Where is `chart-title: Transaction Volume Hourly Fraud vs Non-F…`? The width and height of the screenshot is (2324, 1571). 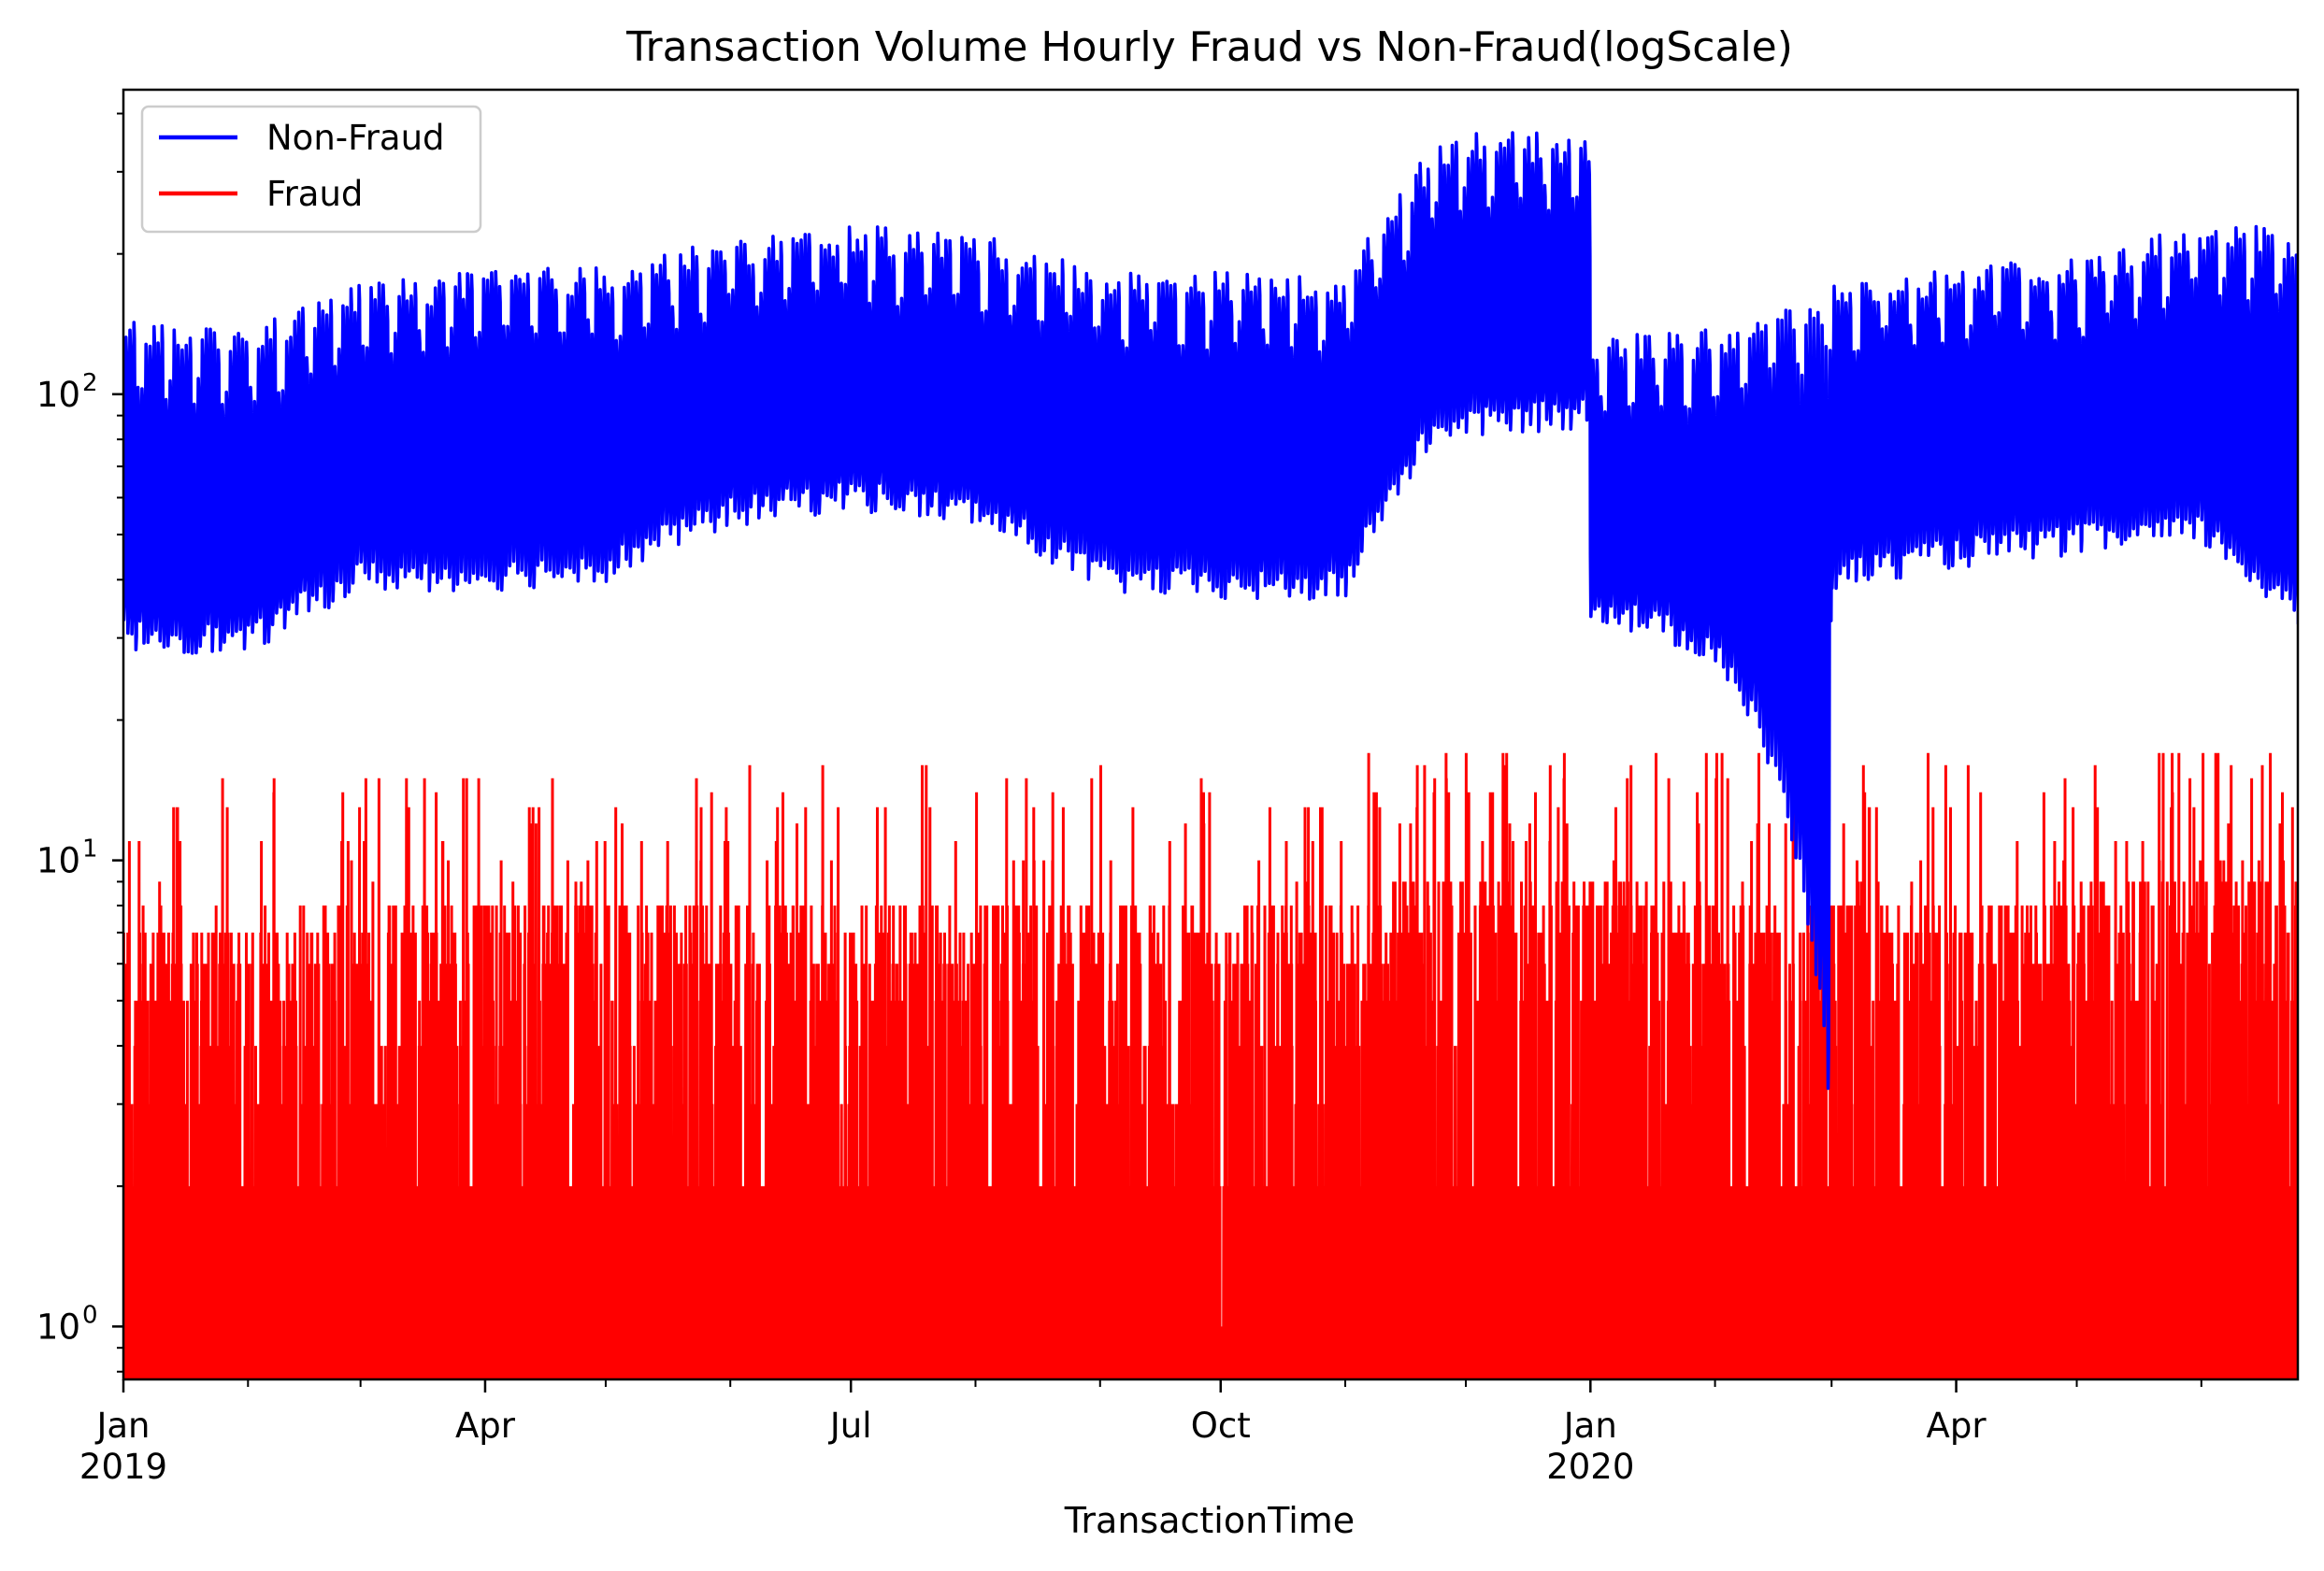 chart-title: Transaction Volume Hourly Fraud vs Non-F… is located at coordinates (1209, 47).